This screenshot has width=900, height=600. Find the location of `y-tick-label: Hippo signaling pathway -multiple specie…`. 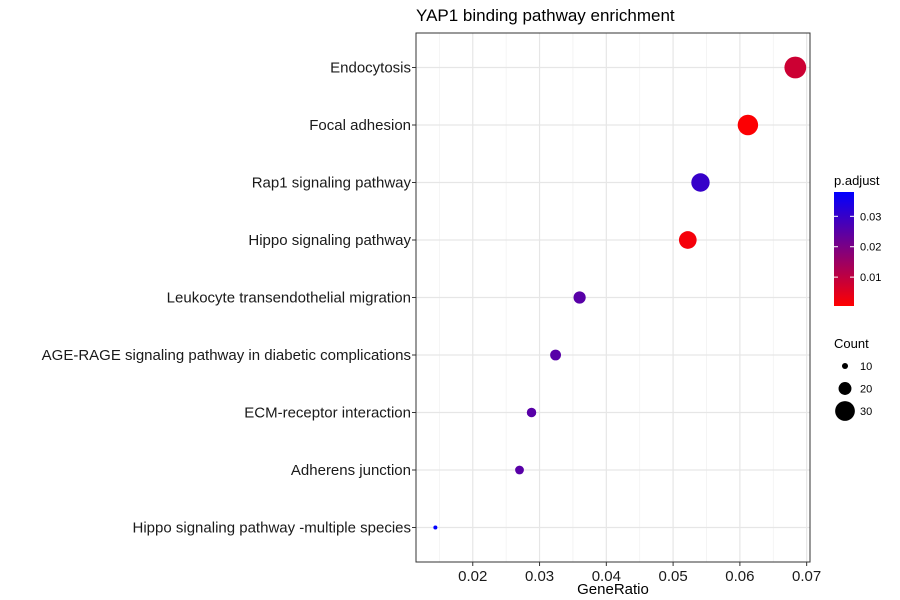

y-tick-label: Hippo signaling pathway -multiple specie… is located at coordinates (272, 528).